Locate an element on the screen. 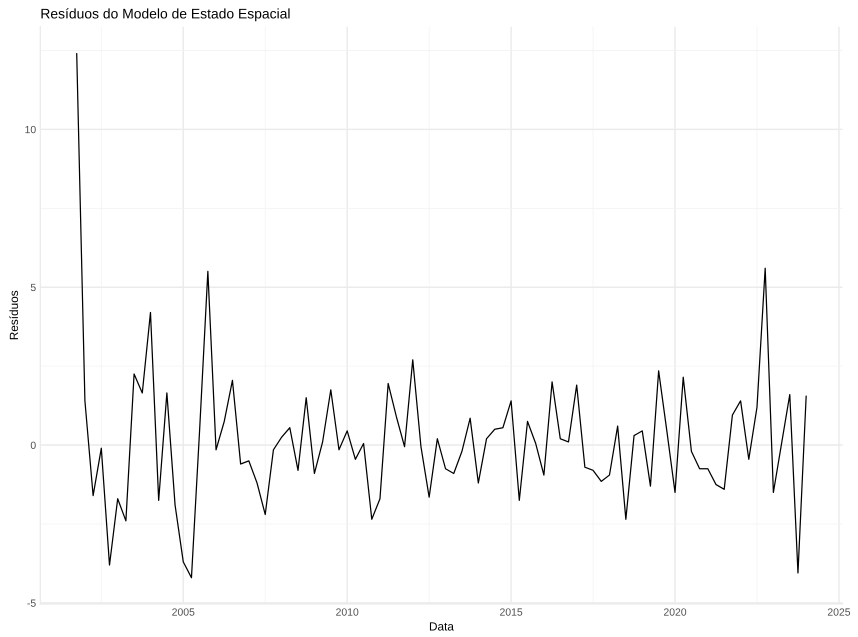 This screenshot has height=637, width=858. x-tick-label: 2025 is located at coordinates (839, 612).